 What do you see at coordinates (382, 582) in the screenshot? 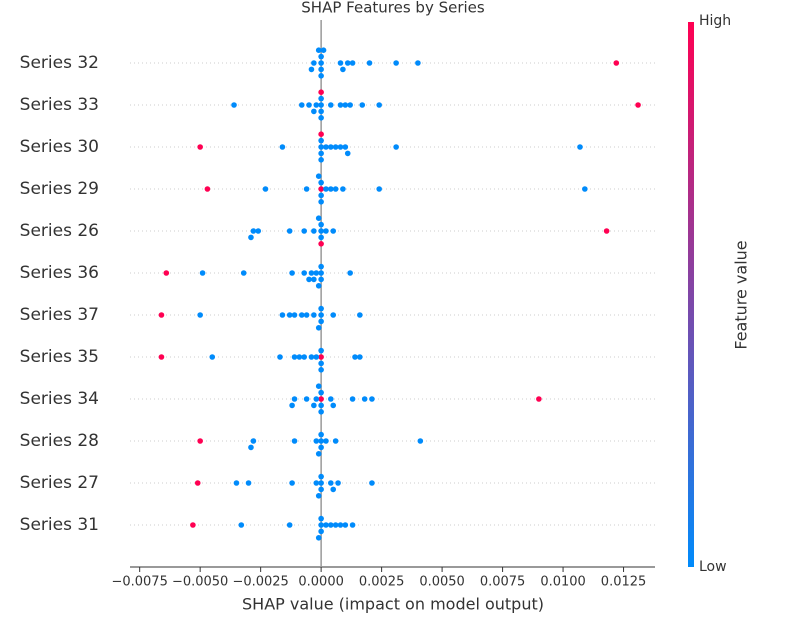
I see `x-tick-label: 0.0025` at bounding box center [382, 582].